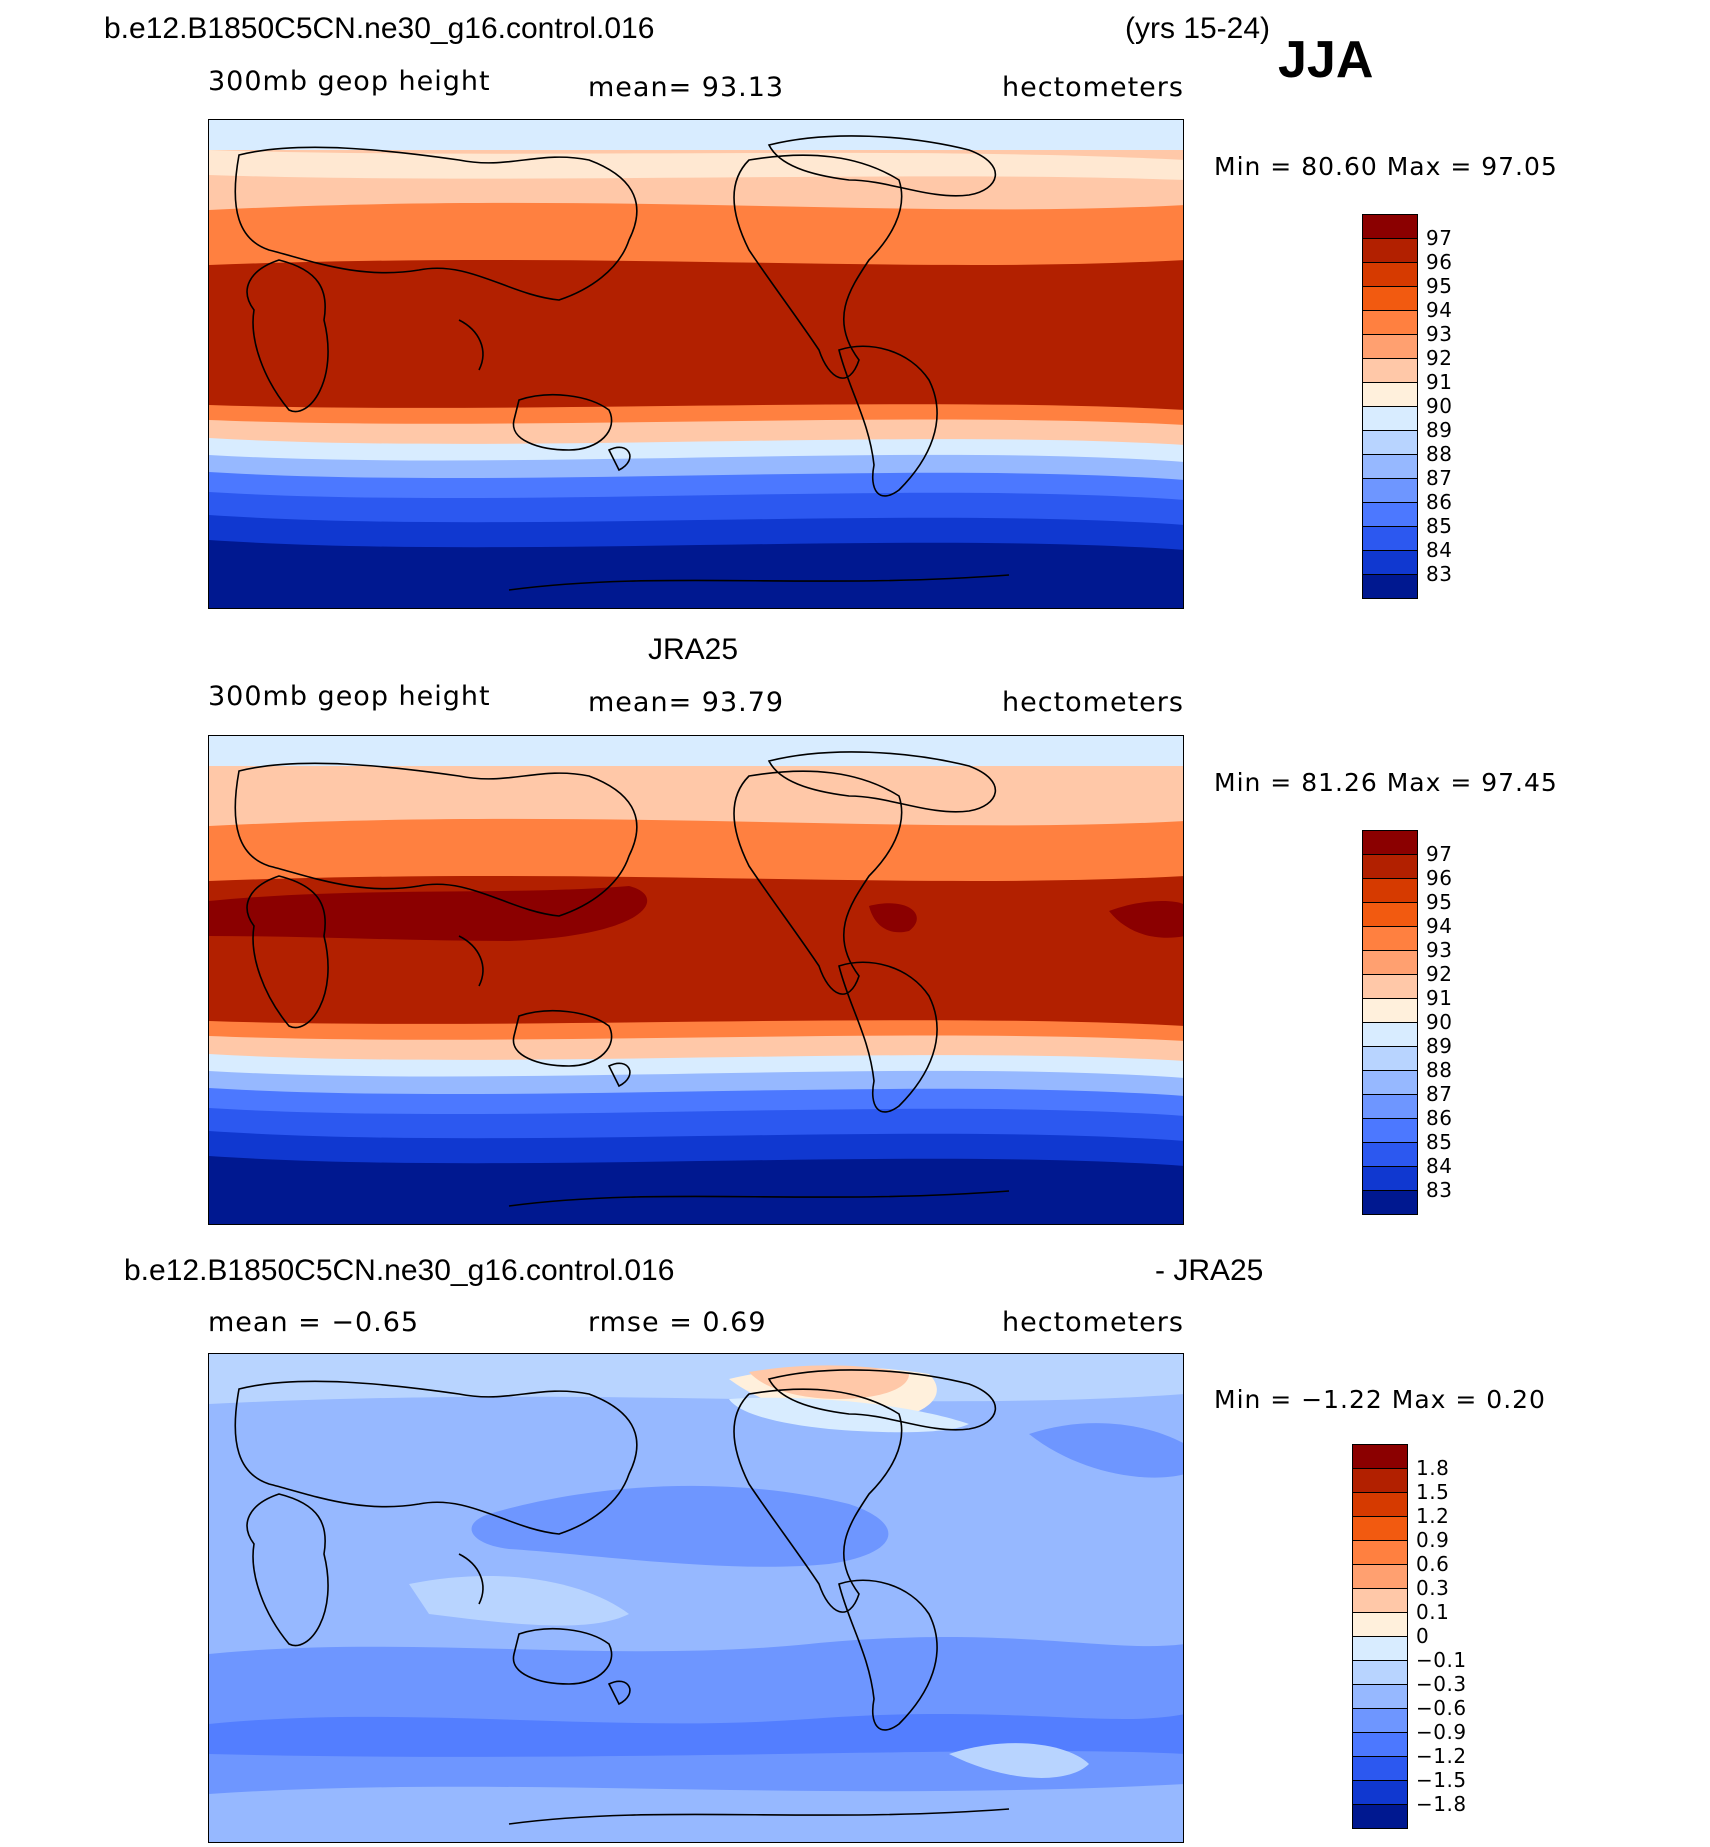 This screenshot has height=1847, width=1710. What do you see at coordinates (349, 81) in the screenshot?
I see `panel1-variable: 300mb geop height` at bounding box center [349, 81].